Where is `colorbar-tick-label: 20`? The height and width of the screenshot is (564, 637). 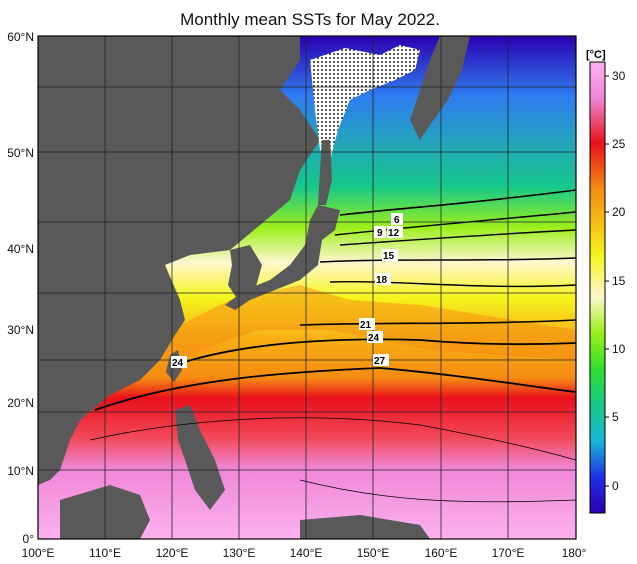
colorbar-tick-label: 20 is located at coordinates (619, 212).